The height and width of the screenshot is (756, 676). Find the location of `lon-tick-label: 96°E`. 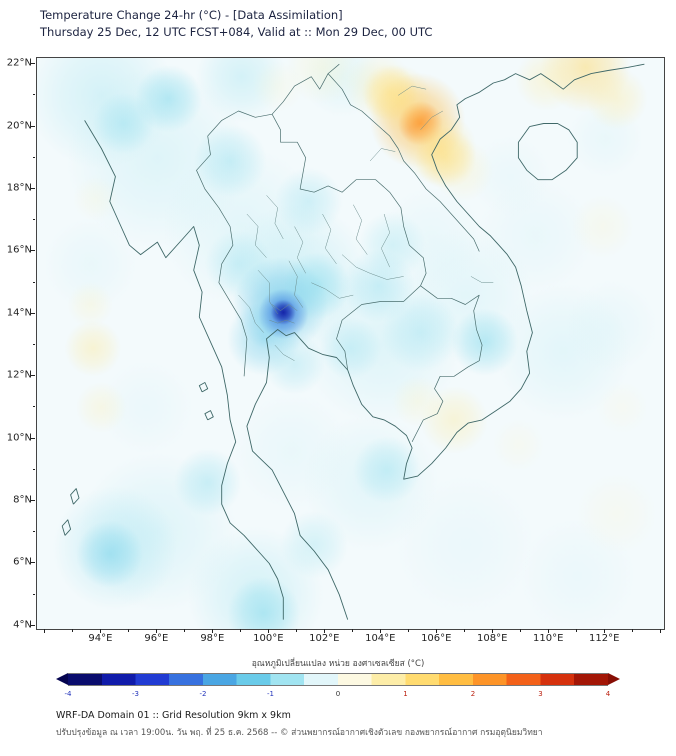

lon-tick-label: 96°E is located at coordinates (156, 638).